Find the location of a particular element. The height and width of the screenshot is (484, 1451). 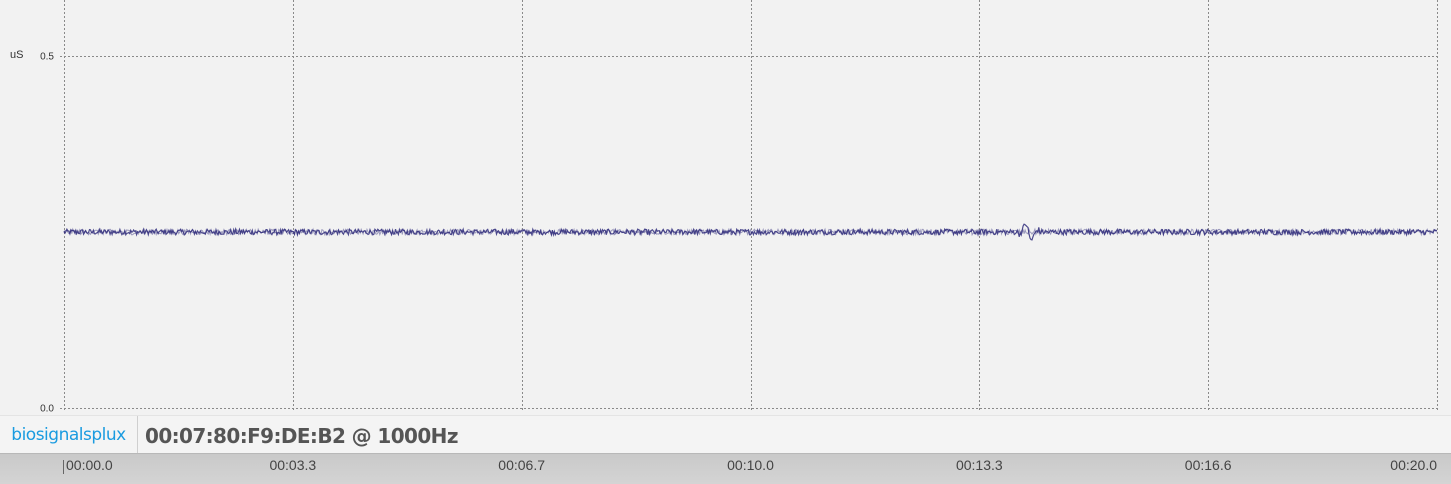

signal-trace-band is located at coordinates (750, 232).